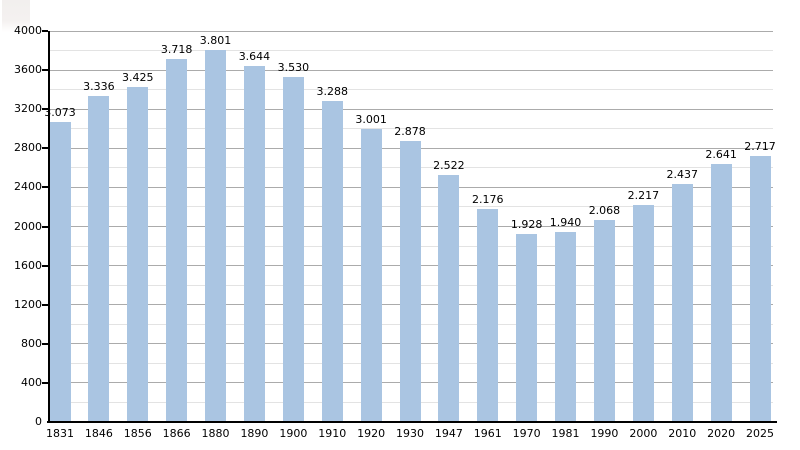 The image size is (800, 450). Describe the element at coordinates (448, 433) in the screenshot. I see `x-tick-label: 1947` at that location.